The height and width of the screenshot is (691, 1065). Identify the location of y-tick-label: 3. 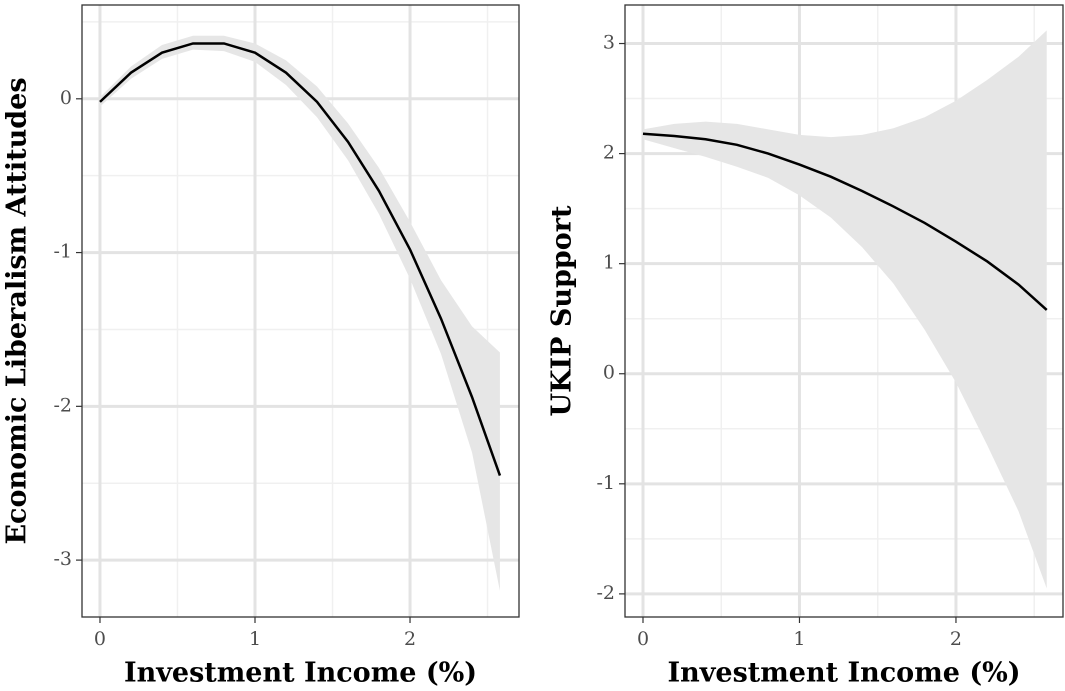
(609, 43).